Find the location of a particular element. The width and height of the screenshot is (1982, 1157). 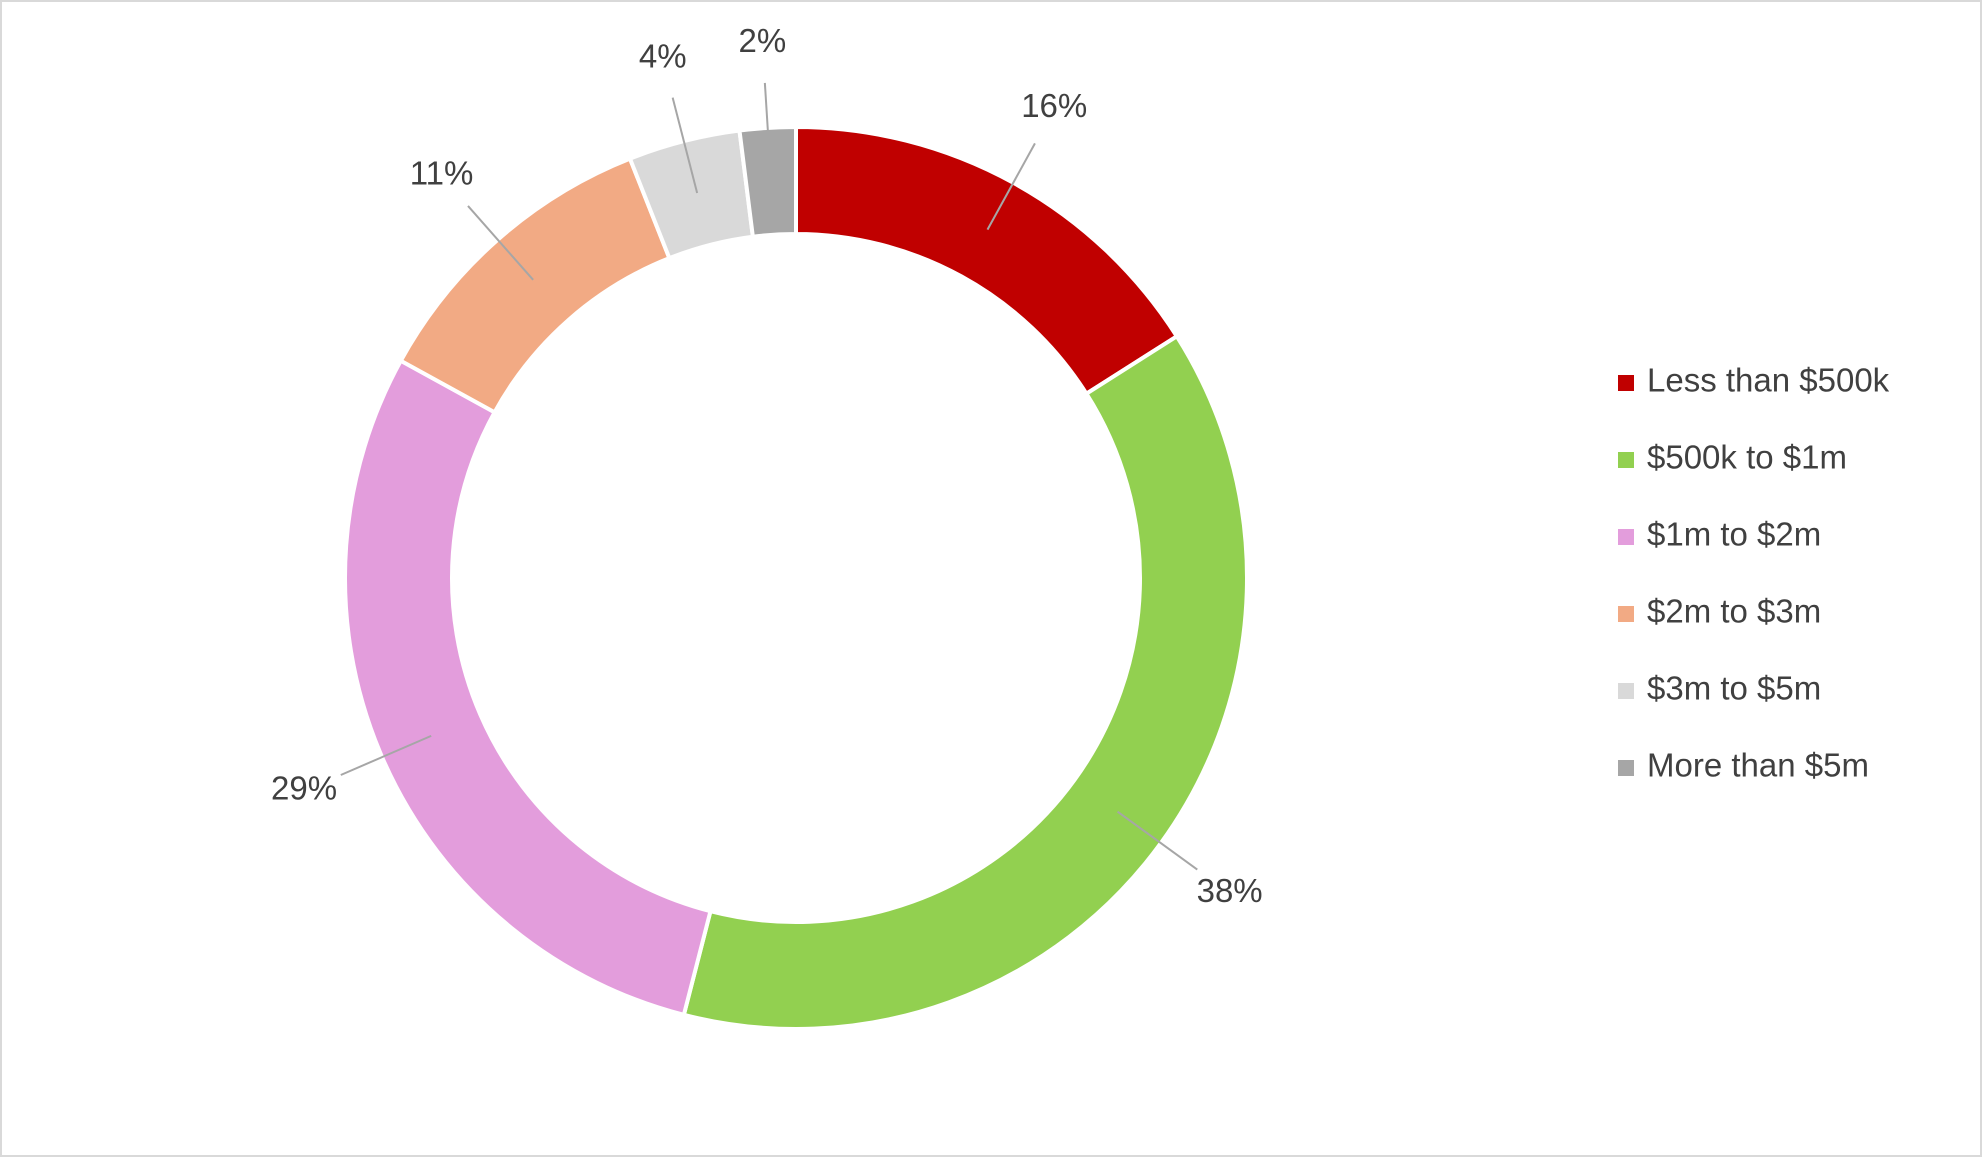

data-label: 16% is located at coordinates (1054, 105).